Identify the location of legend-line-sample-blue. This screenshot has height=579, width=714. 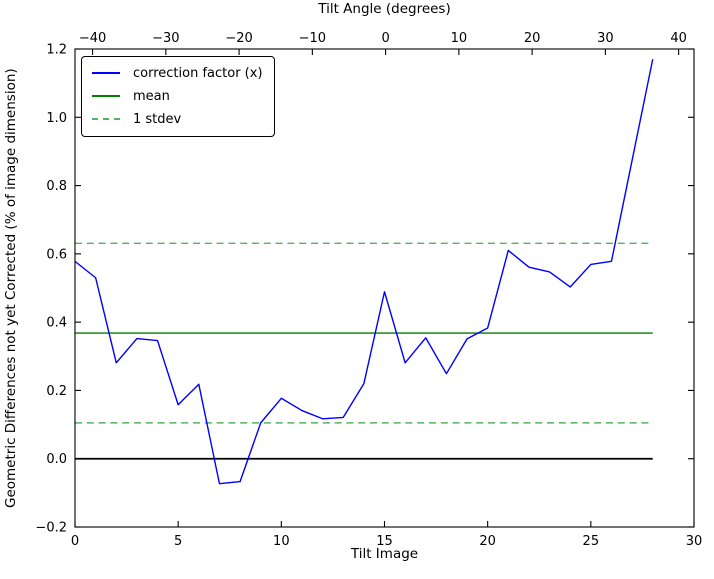
(106, 73).